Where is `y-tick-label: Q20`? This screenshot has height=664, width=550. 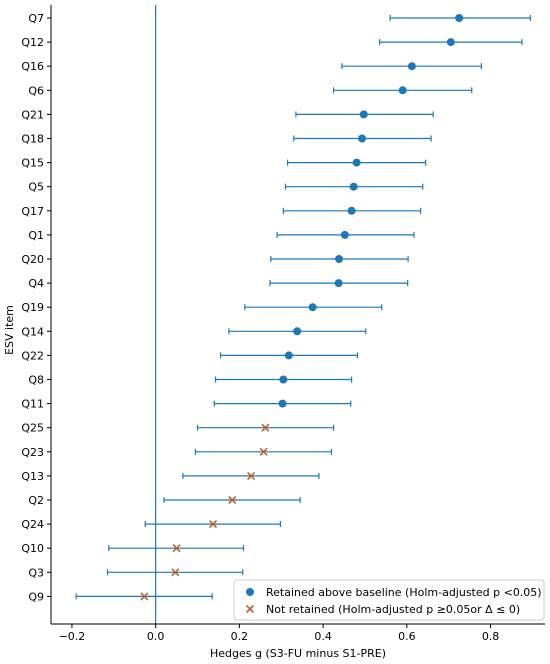 y-tick-label: Q20 is located at coordinates (32, 259).